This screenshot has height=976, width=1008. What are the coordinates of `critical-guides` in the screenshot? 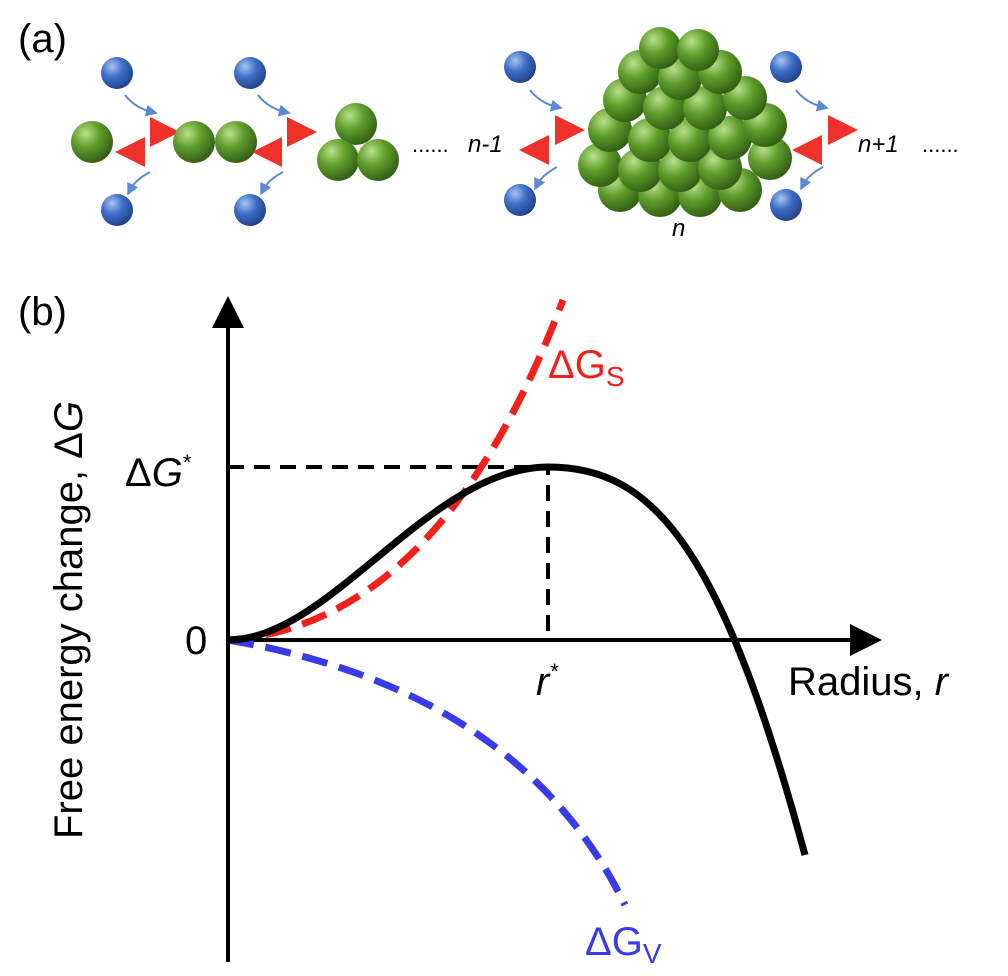 It's located at (389, 552).